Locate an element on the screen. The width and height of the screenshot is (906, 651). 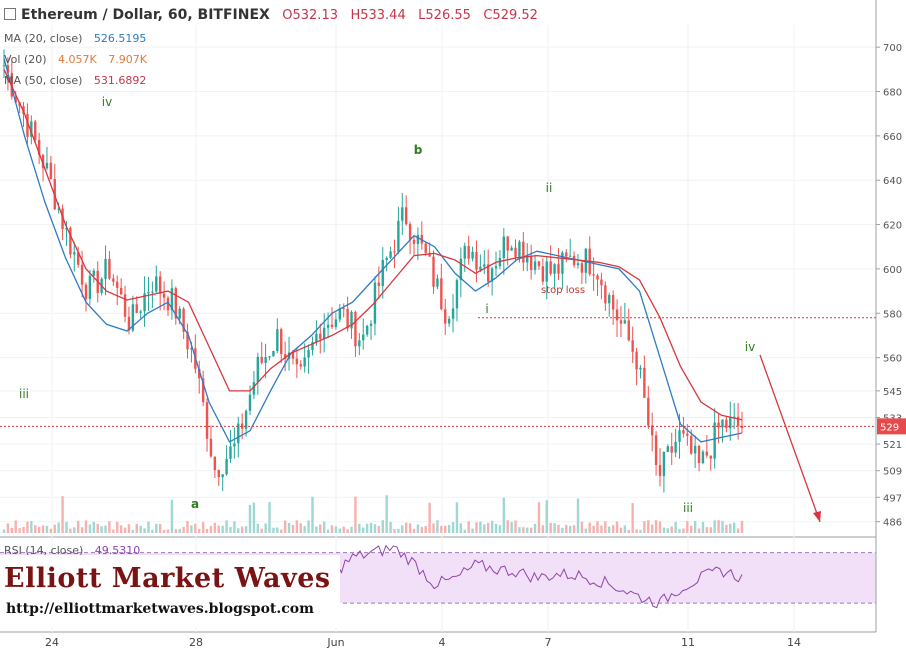
symbol-title: Ethereum / Dollar, 60, BITFINEX is located at coordinates (145, 15).